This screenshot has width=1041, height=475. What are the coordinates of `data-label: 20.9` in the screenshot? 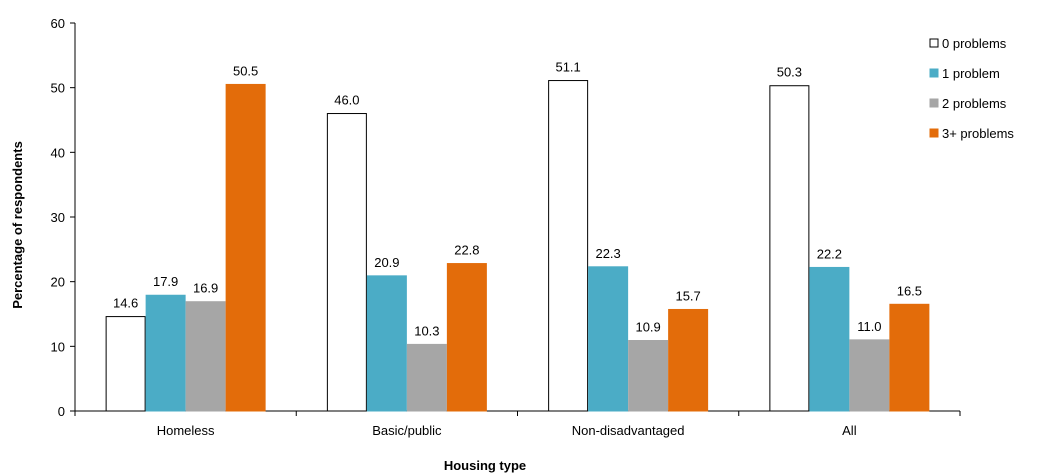 It's located at (386, 262).